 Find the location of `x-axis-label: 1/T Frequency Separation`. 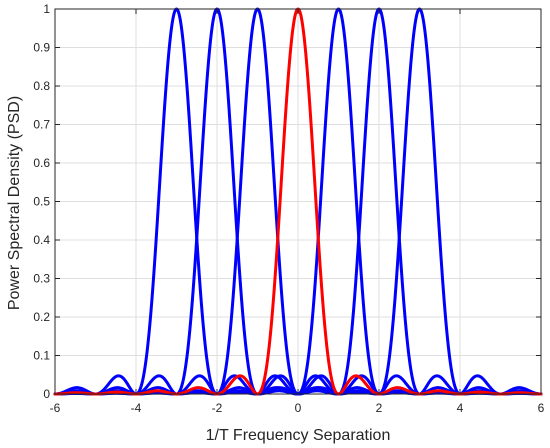

x-axis-label: 1/T Frequency Separation is located at coordinates (298, 435).